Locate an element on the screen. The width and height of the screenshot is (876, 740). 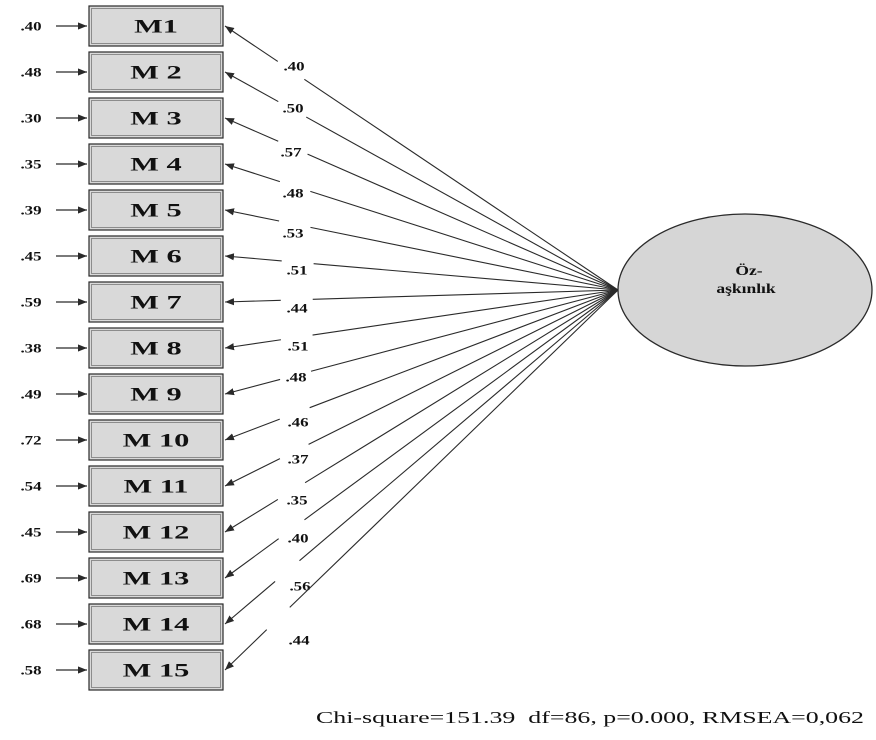
latent-label-line-2-group: aşkınlık is located at coordinates (745, 288).